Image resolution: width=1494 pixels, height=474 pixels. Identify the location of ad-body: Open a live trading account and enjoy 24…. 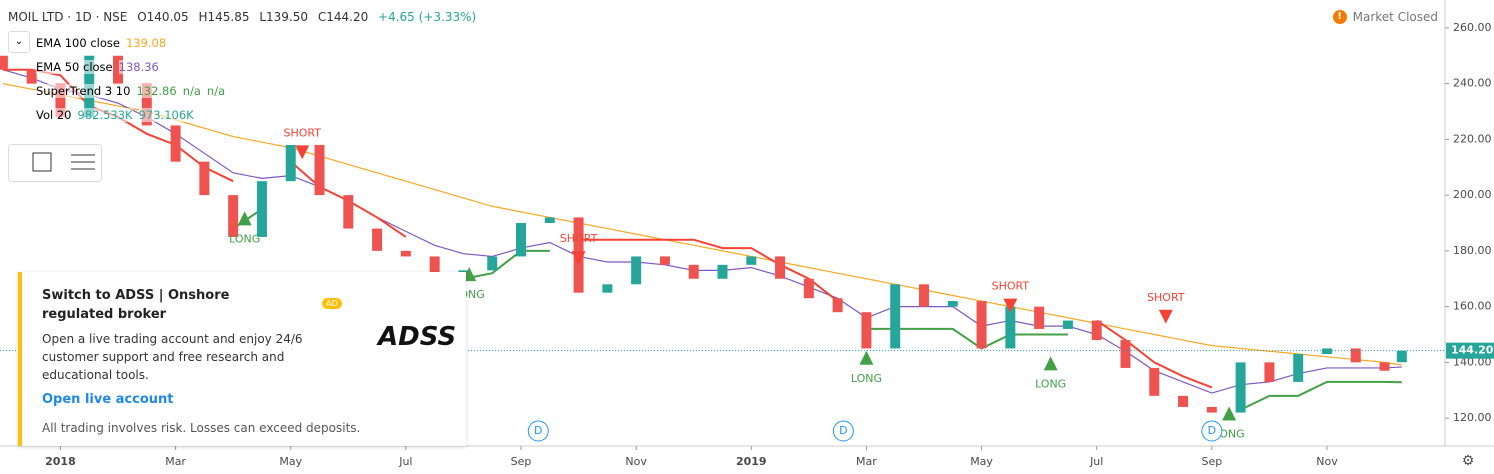
(172, 357).